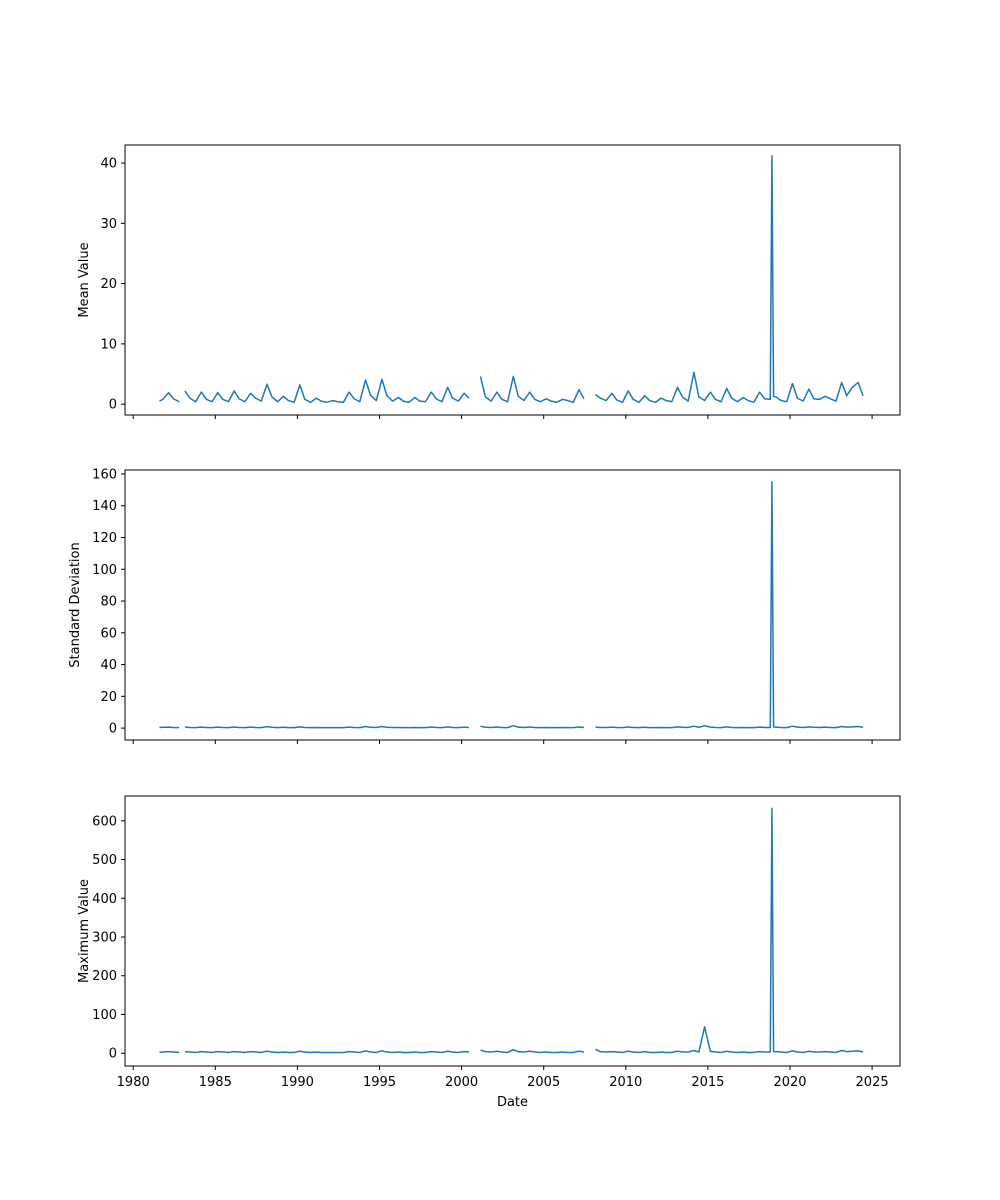 The height and width of the screenshot is (1200, 1000). What do you see at coordinates (108, 224) in the screenshot?
I see `y-tick-label: 30` at bounding box center [108, 224].